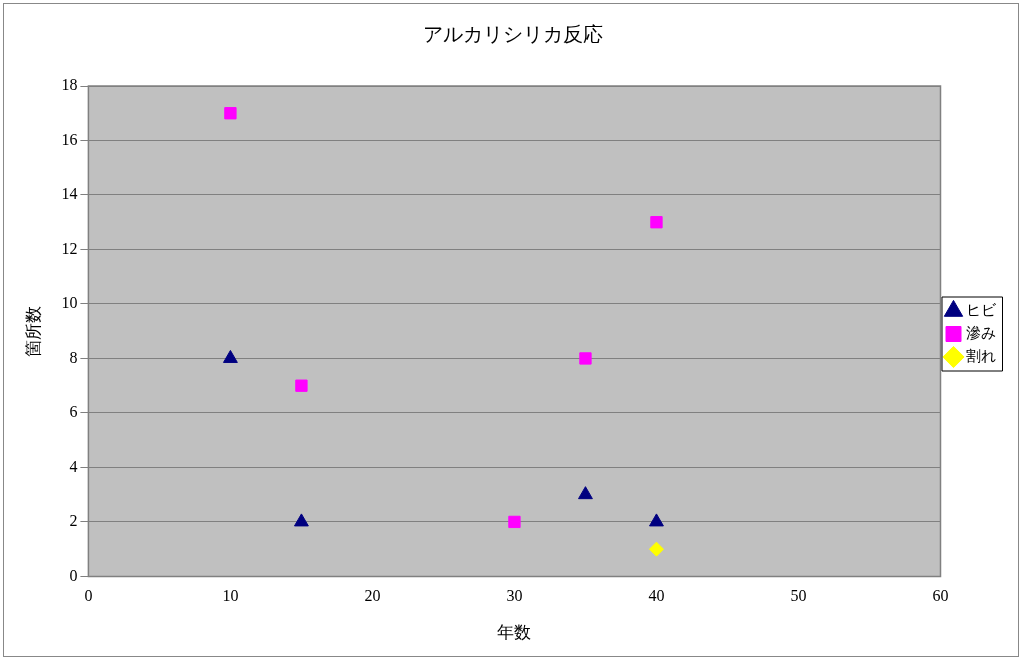  What do you see at coordinates (513, 34) in the screenshot?
I see `chart-title: アルカリシリカ反応` at bounding box center [513, 34].